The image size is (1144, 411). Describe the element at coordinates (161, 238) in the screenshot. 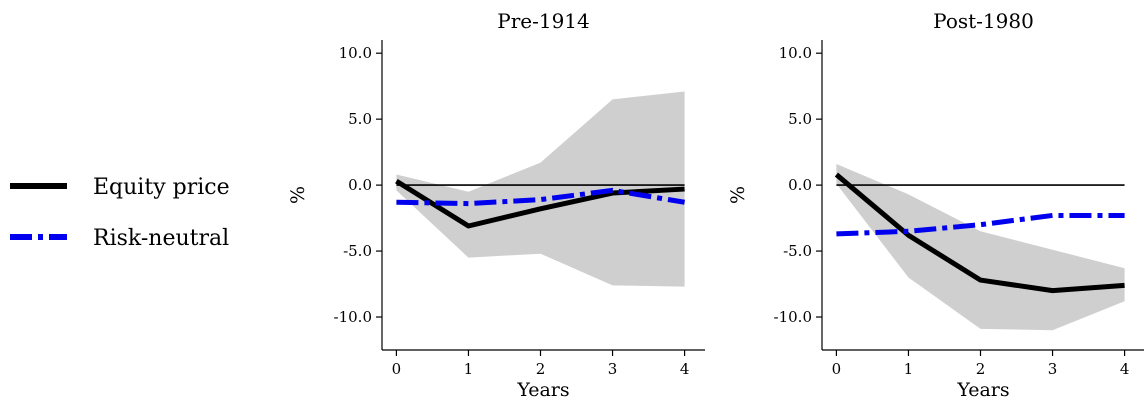

I see `legend-label-risk-neutral: Risk-neutral` at that location.